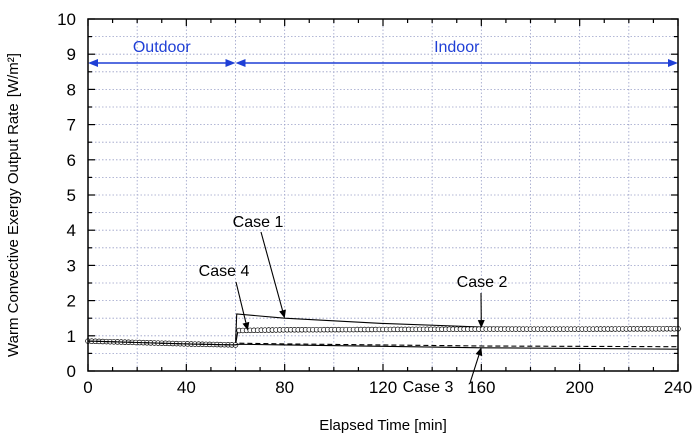 The height and width of the screenshot is (434, 694). I want to click on annotation-case-4-arrow-line, so click(241, 302).